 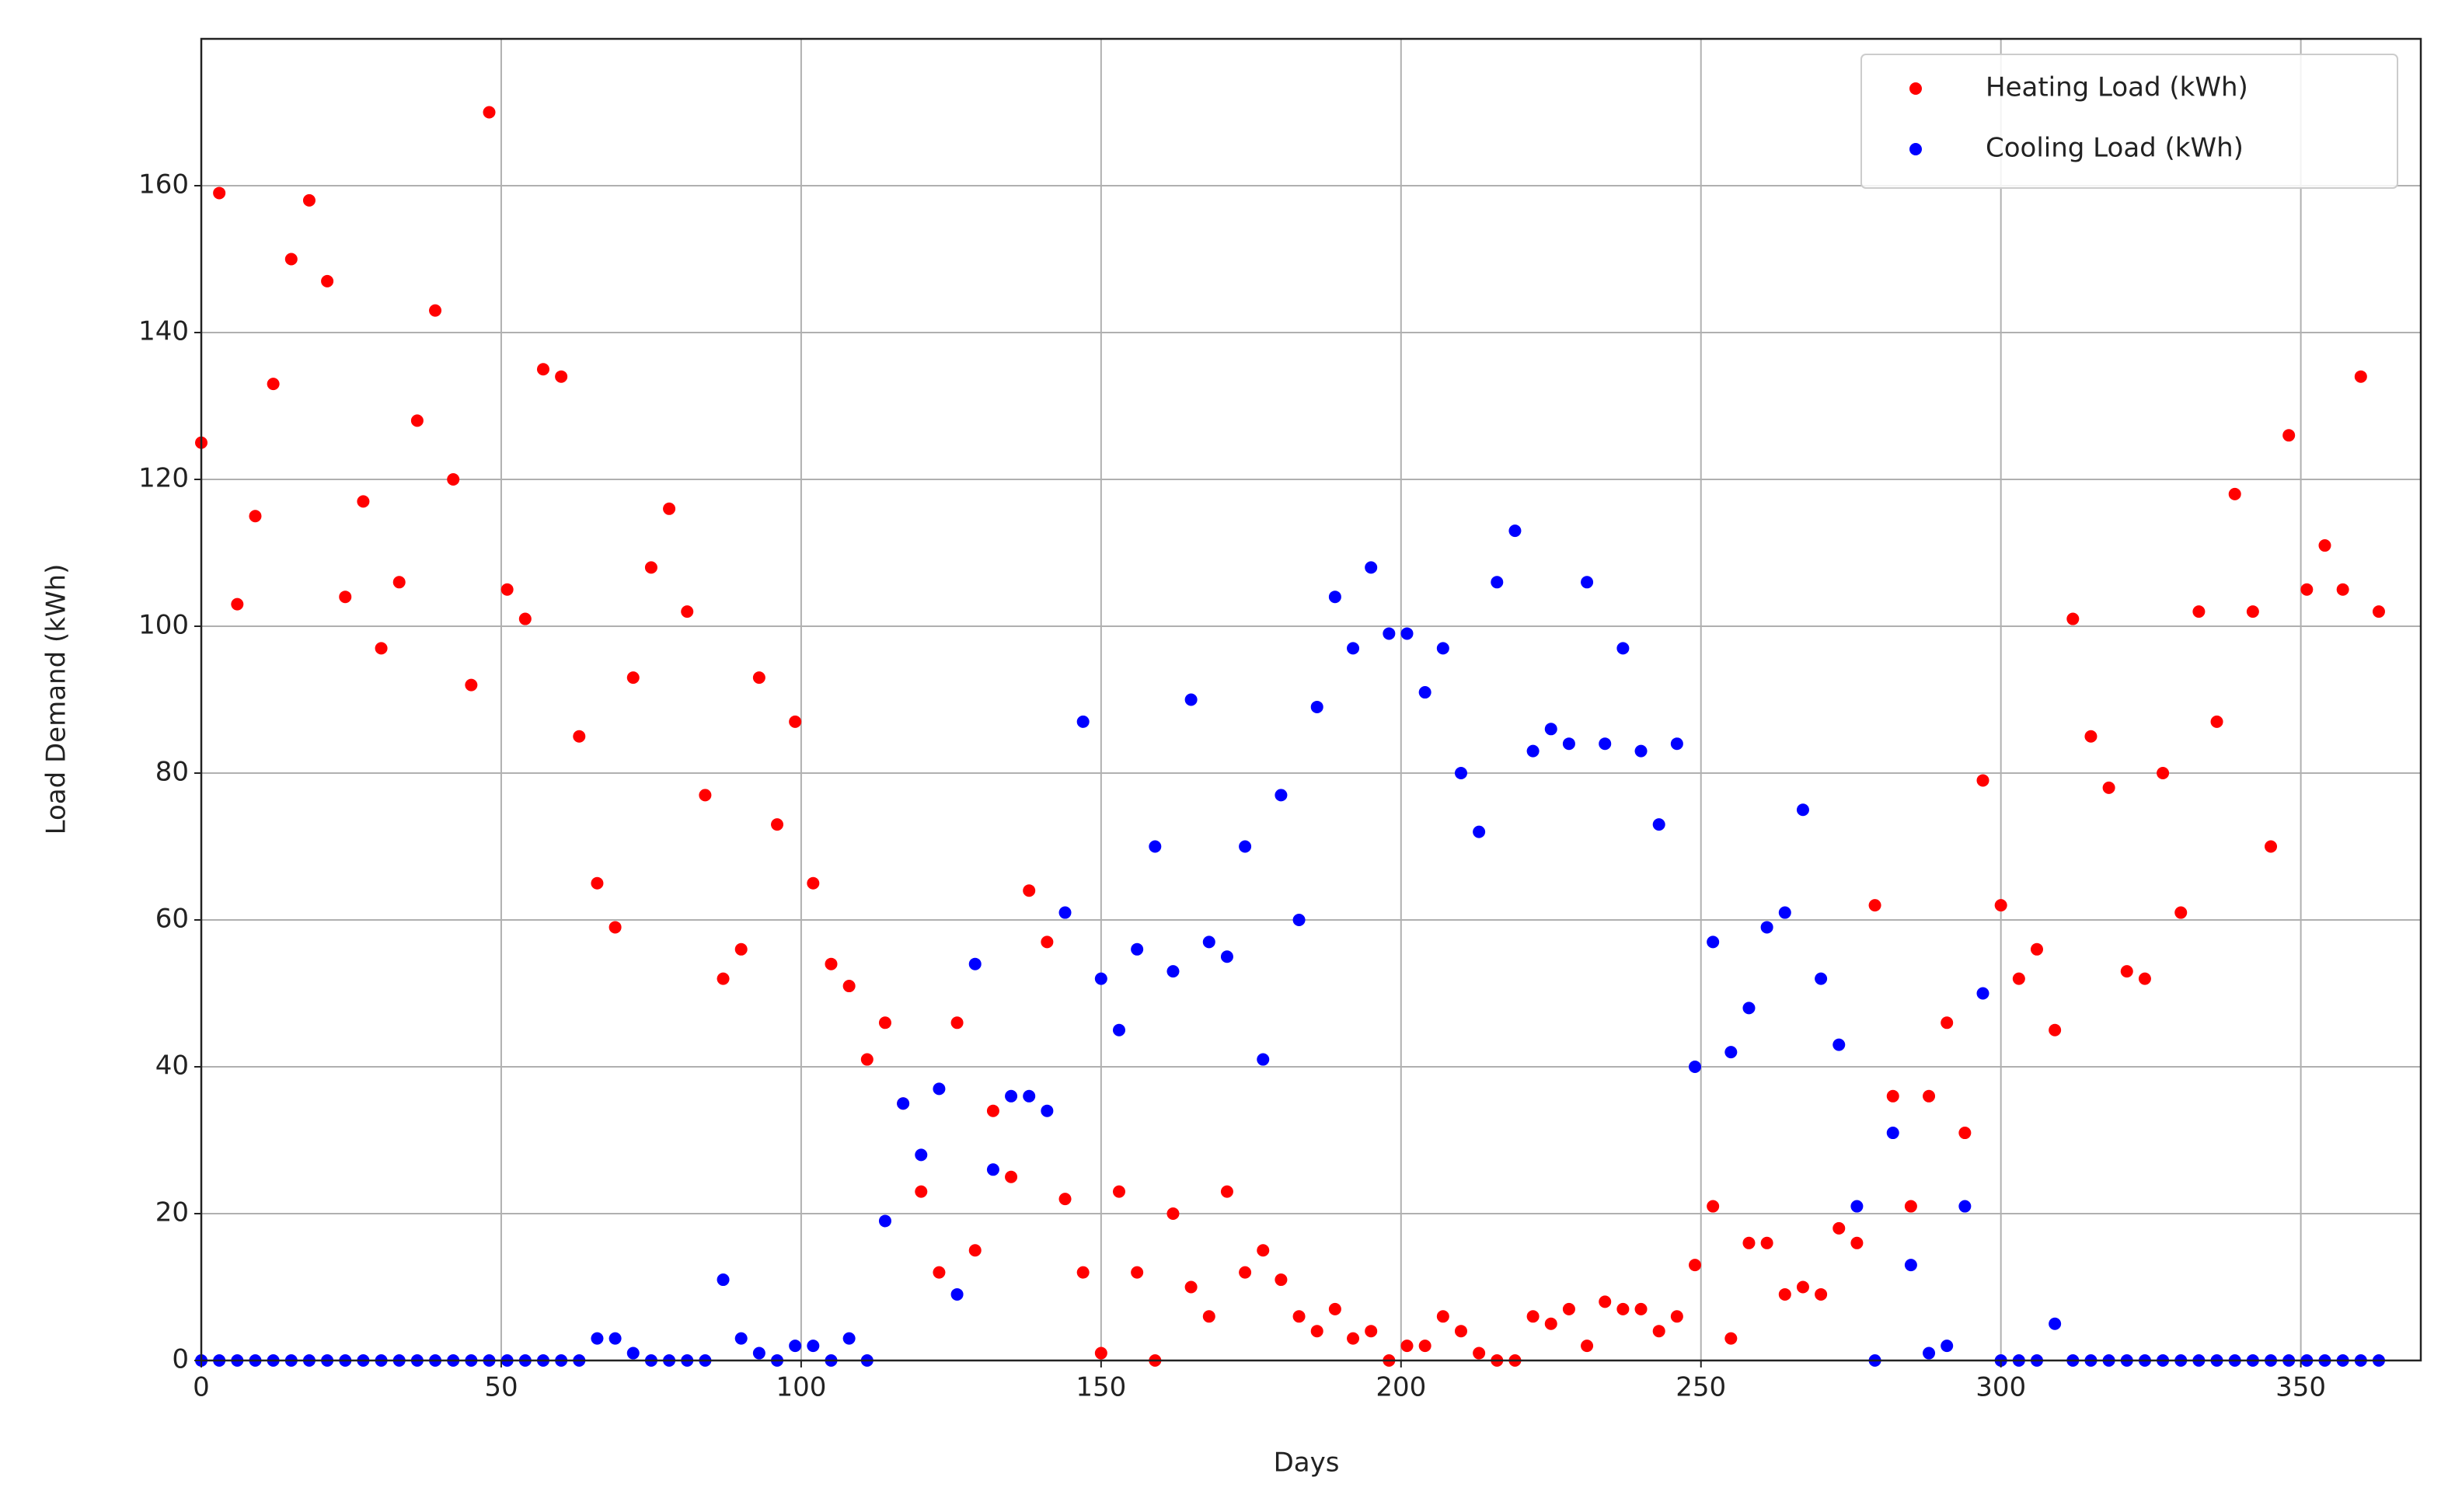 I want to click on y-tick-label: 60, so click(x=172, y=919).